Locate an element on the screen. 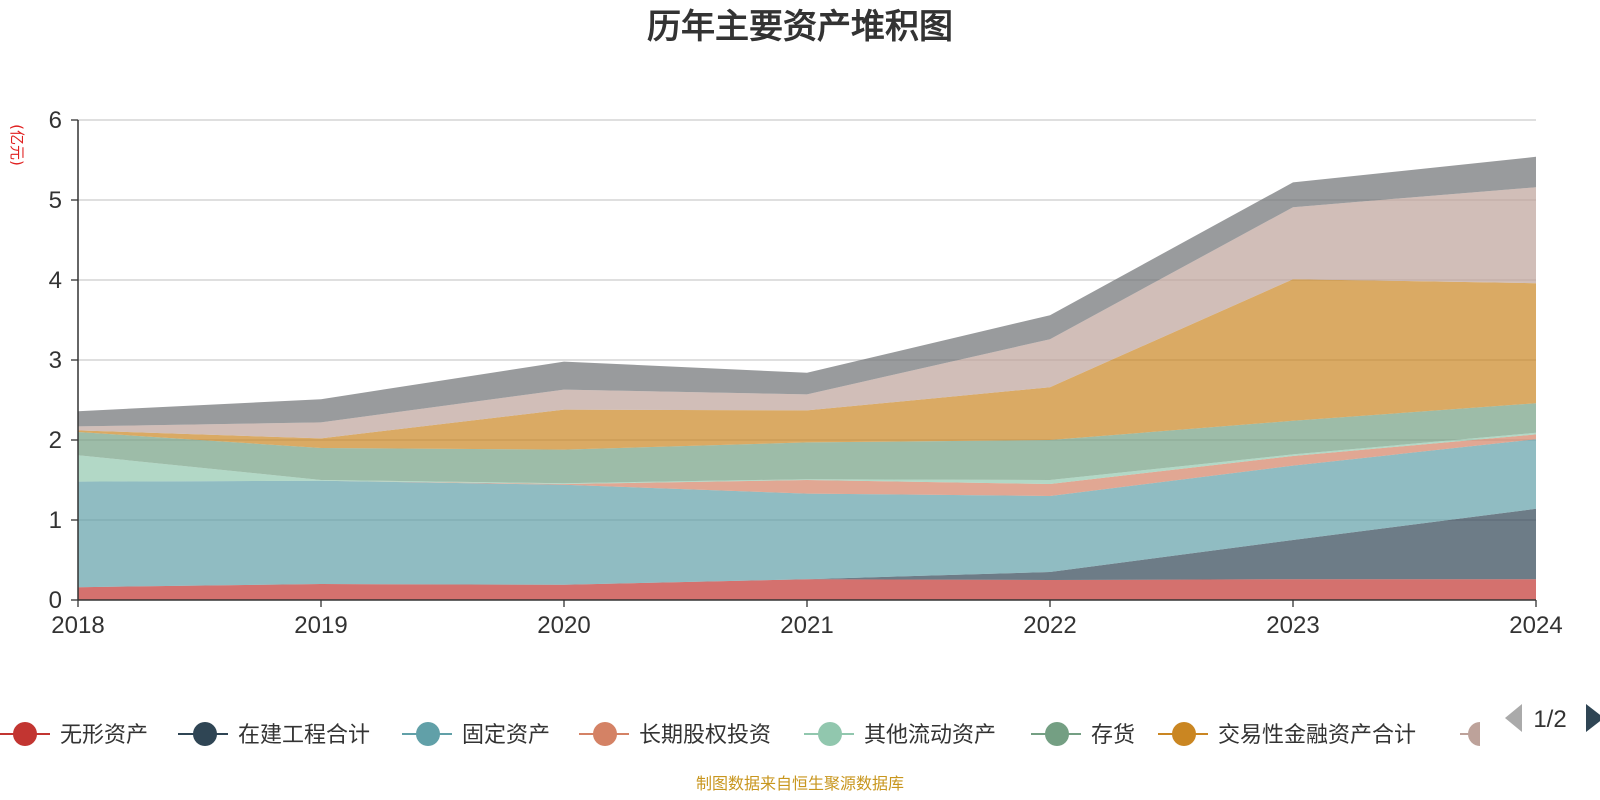 The width and height of the screenshot is (1600, 800). x-tick-label: 2021 is located at coordinates (806, 625).